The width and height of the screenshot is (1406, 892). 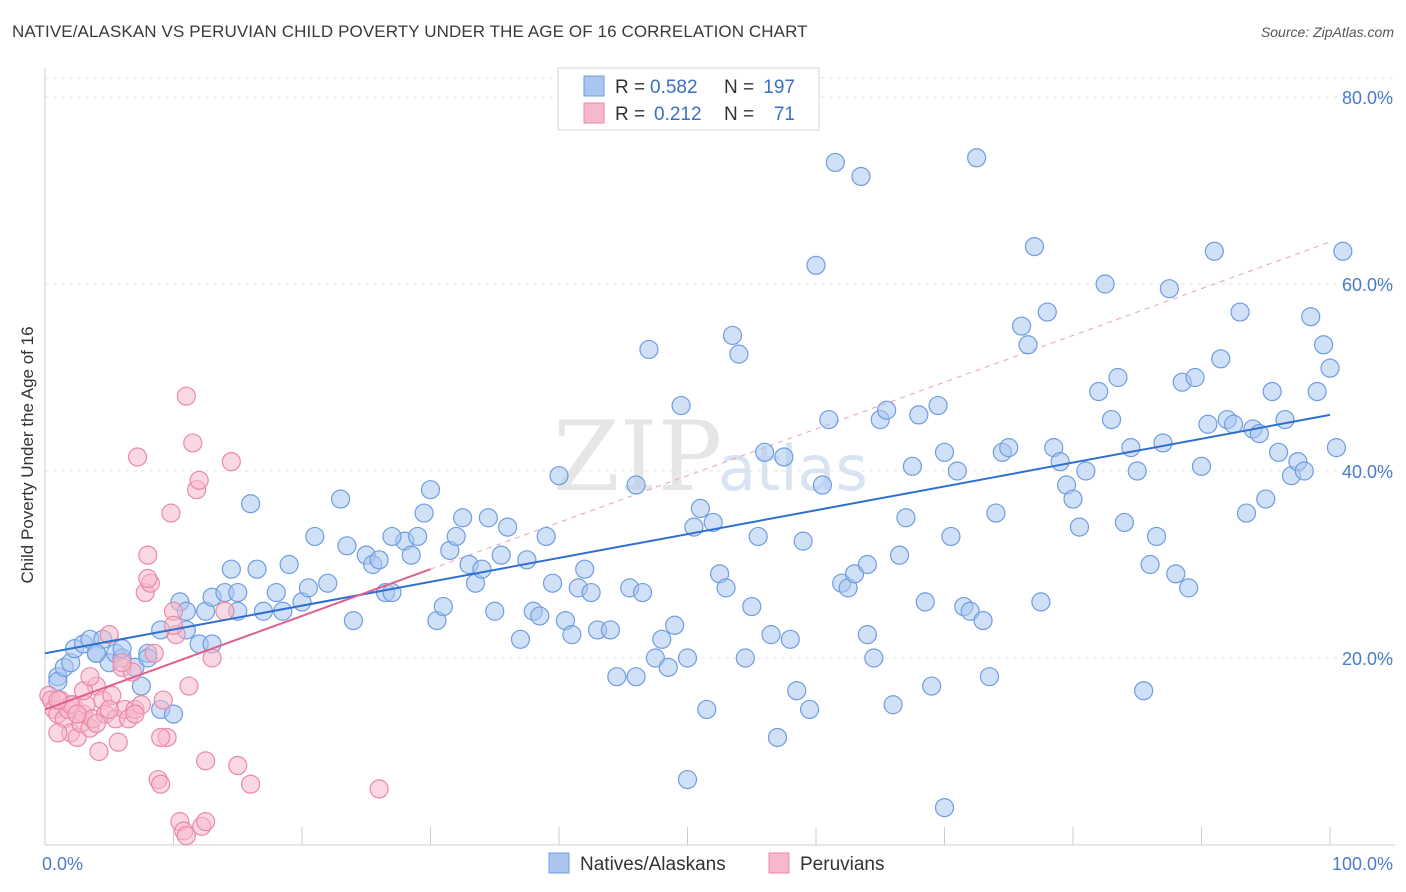 I want to click on y-tick-label-40: 40.0%, so click(x=1367, y=472).